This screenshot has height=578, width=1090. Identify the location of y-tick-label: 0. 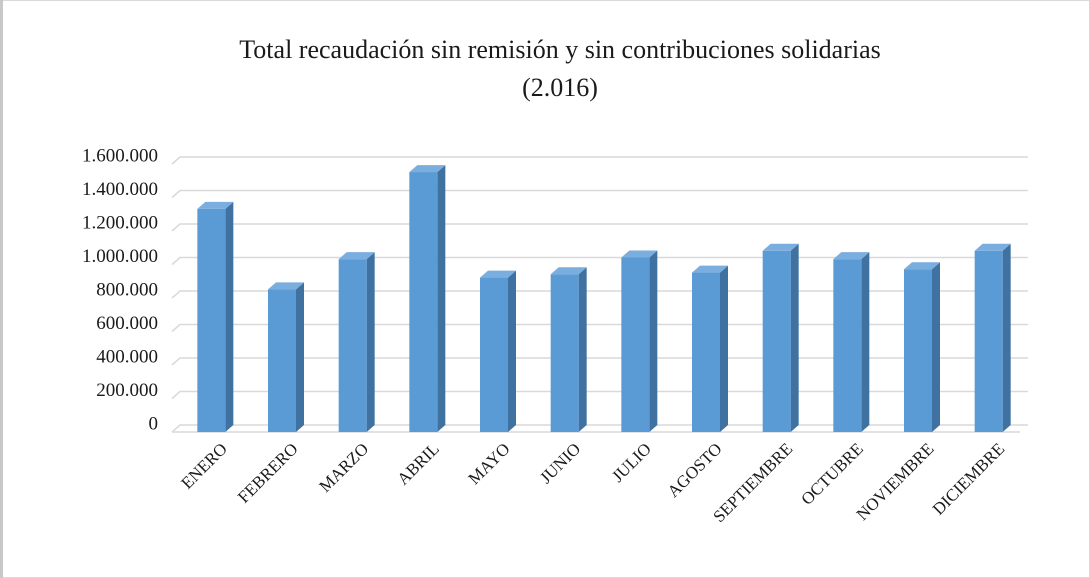
(154, 423).